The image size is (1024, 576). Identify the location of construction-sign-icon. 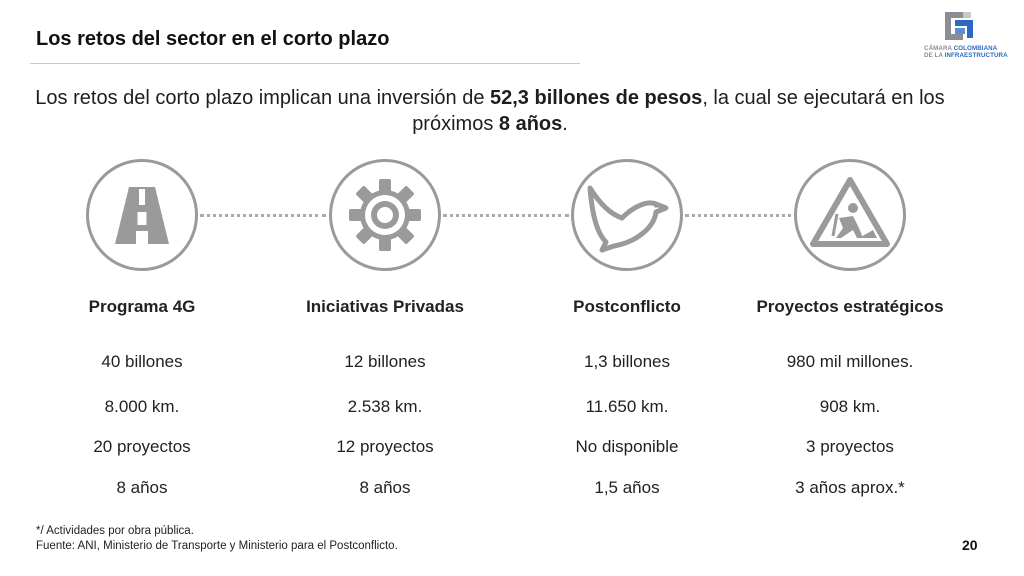
(850, 215).